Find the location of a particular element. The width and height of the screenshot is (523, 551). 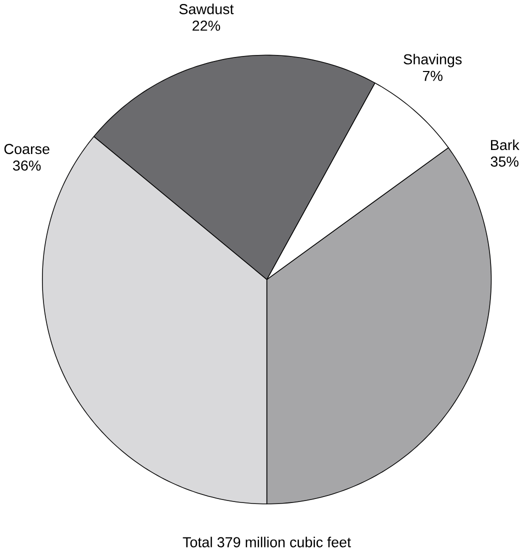

slice-label: Coarse is located at coordinates (27, 149).